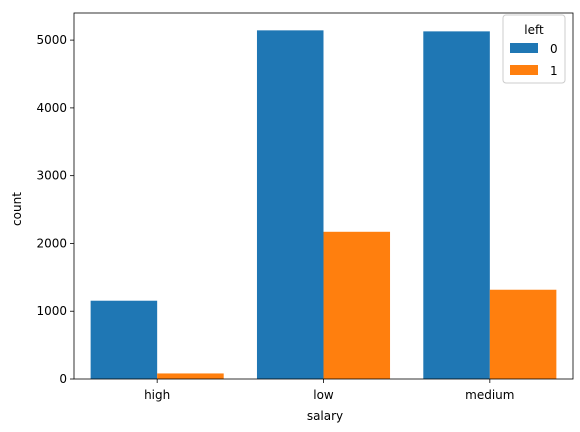 The image size is (580, 432). Describe the element at coordinates (51, 40) in the screenshot. I see `y-tick-label: 5000` at that location.